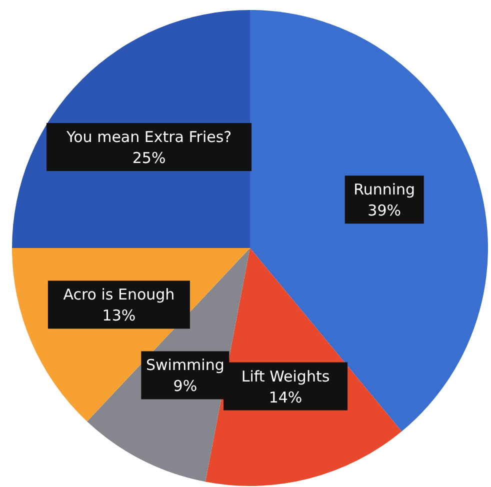 This screenshot has width=491, height=487. What do you see at coordinates (385, 189) in the screenshot?
I see `slice-label: Running` at bounding box center [385, 189].